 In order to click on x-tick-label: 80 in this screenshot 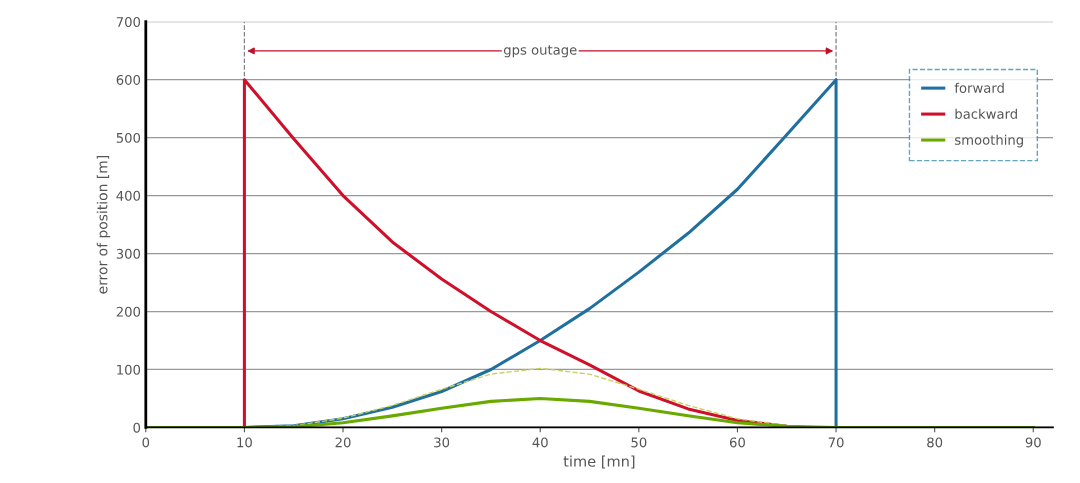, I will do `click(935, 442)`.